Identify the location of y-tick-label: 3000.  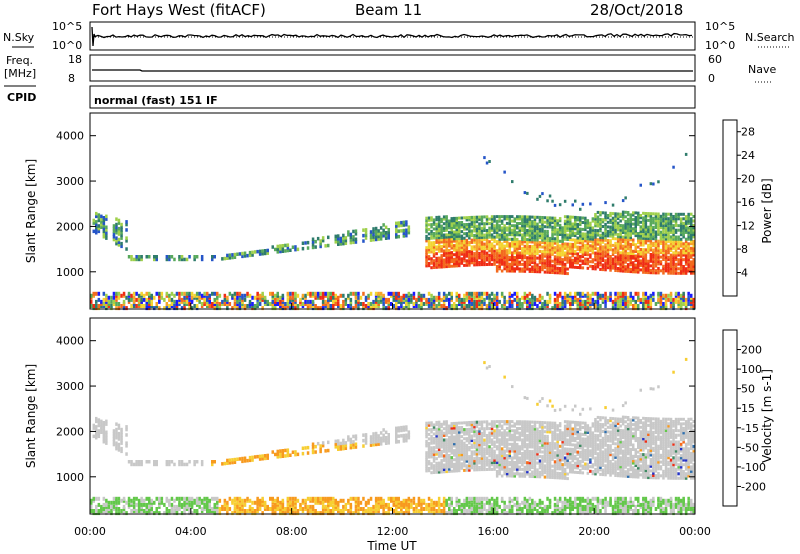
(70, 181).